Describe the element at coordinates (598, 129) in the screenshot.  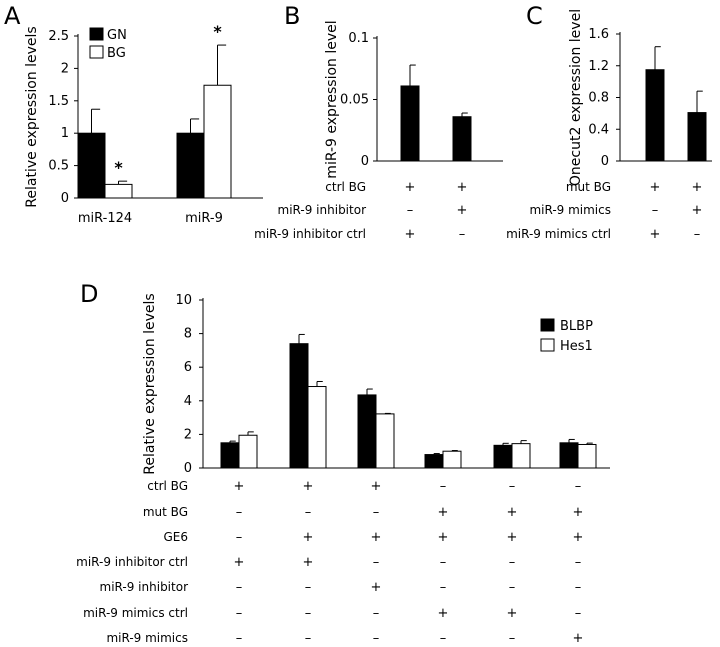
I see `panel-c-ytick-label: 0.4` at that location.